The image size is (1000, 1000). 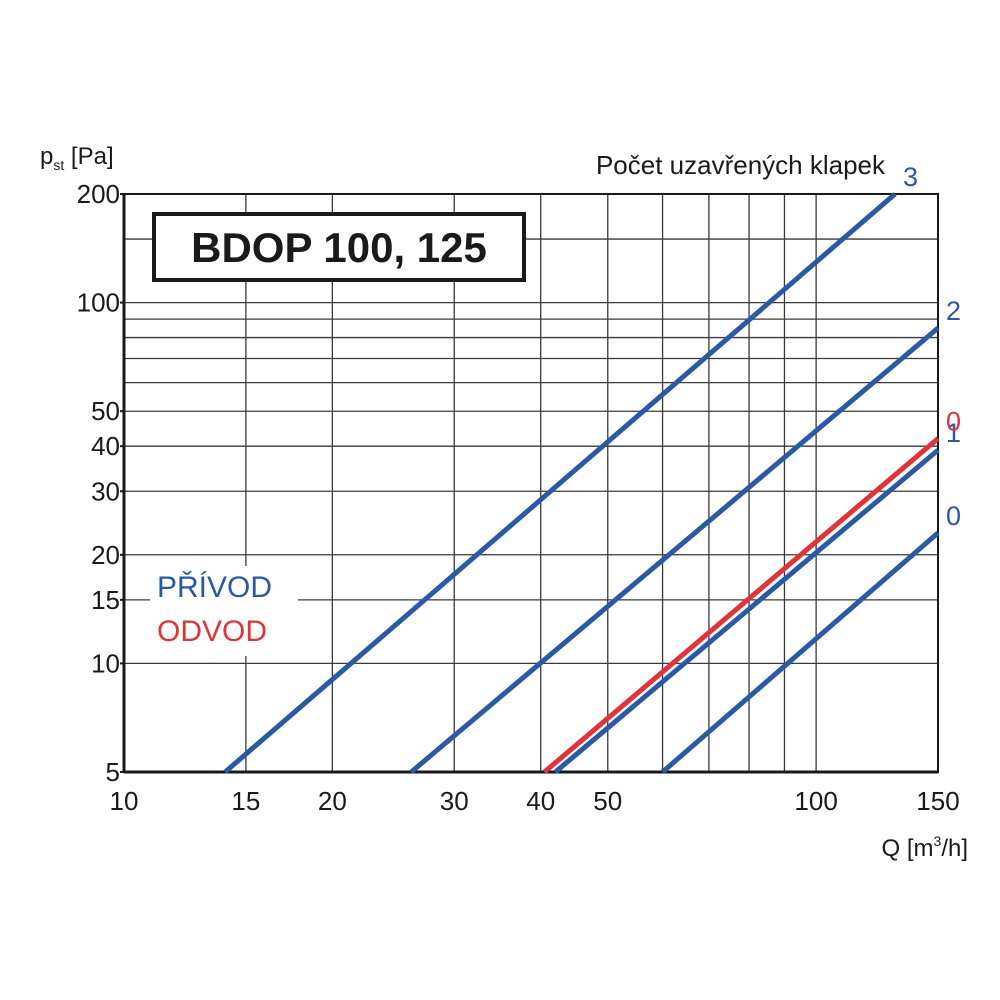 I want to click on series-label-privod-2: 2, so click(x=953, y=311).